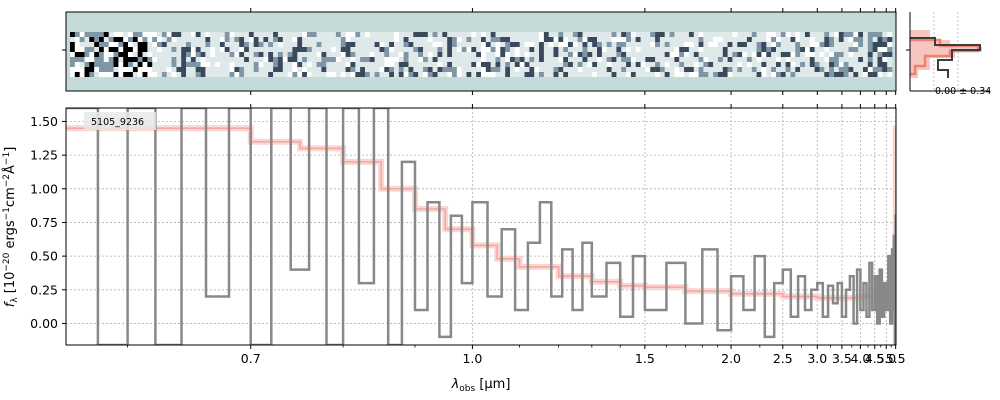  Describe the element at coordinates (44, 222) in the screenshot. I see `y-tick-label: 0.75` at that location.